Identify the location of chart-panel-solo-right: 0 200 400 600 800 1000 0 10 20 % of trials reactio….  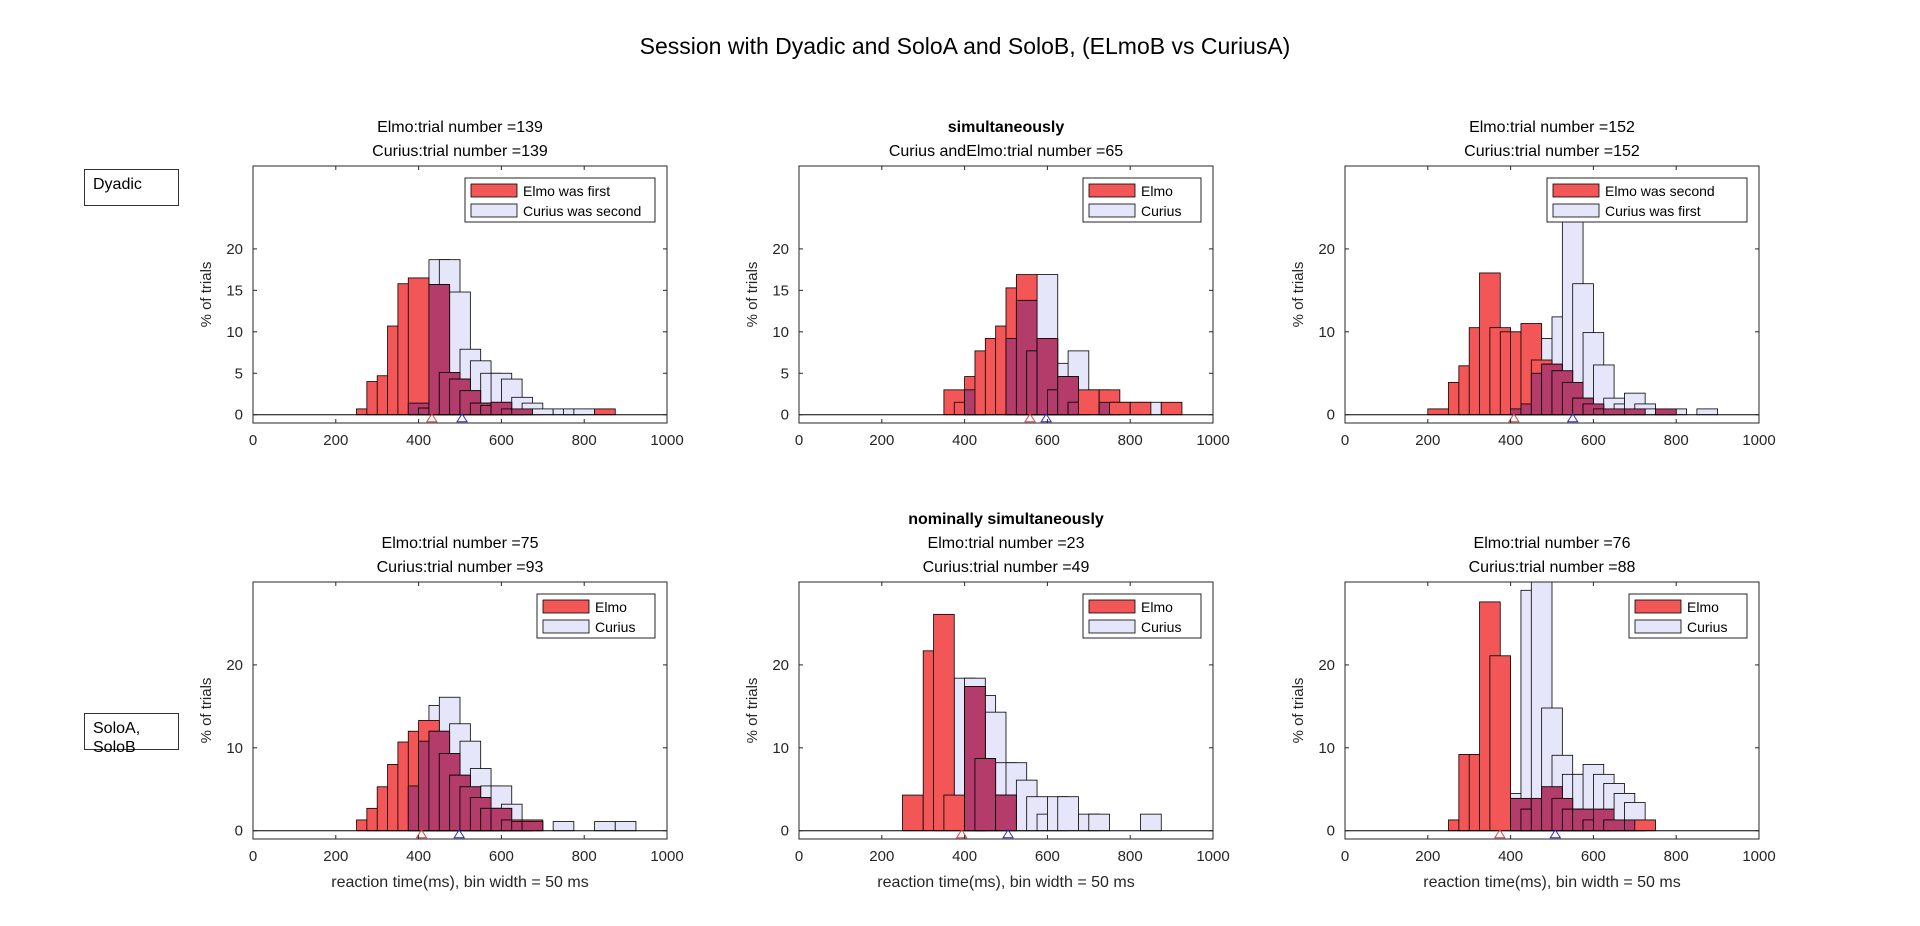
(1533, 713).